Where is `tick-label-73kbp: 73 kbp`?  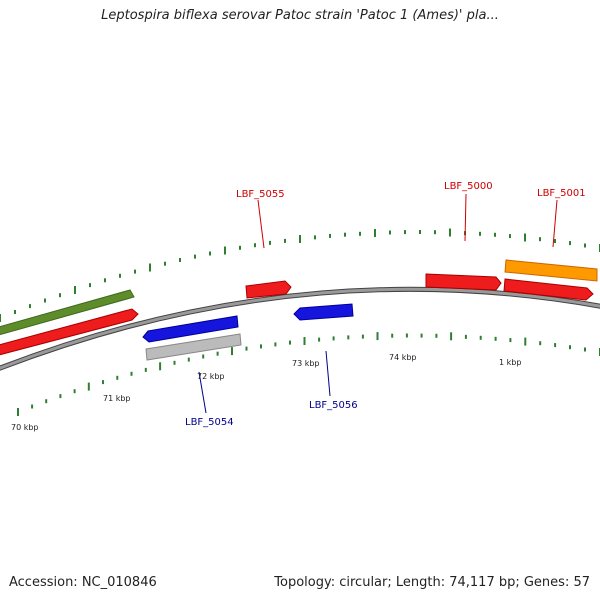
tick-label-73kbp: 73 kbp is located at coordinates (306, 363).